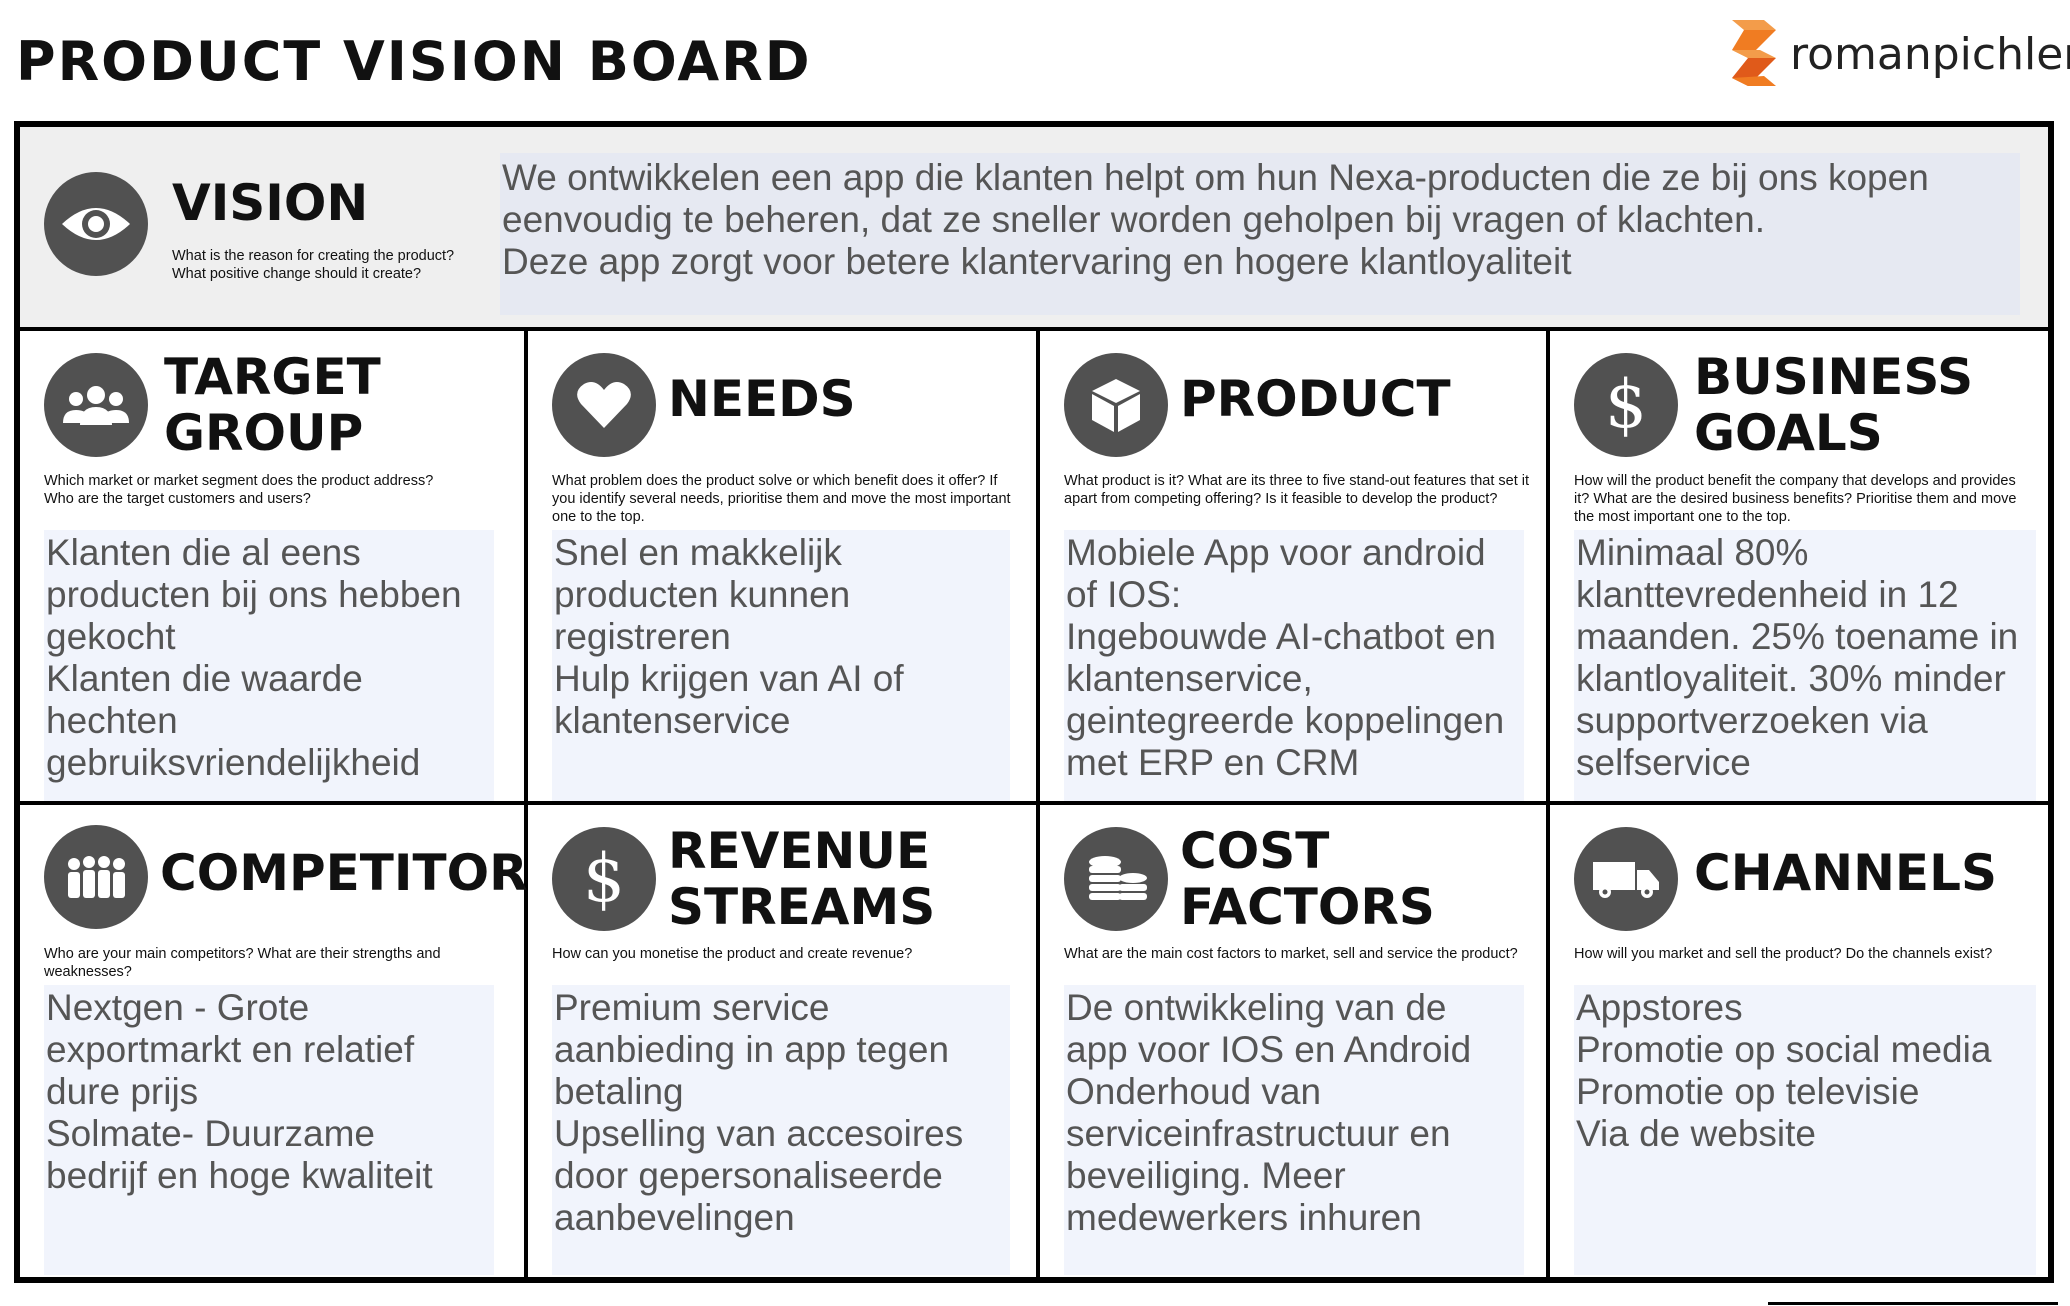  I want to click on logo-text: romanpichler, so click(1930, 54).